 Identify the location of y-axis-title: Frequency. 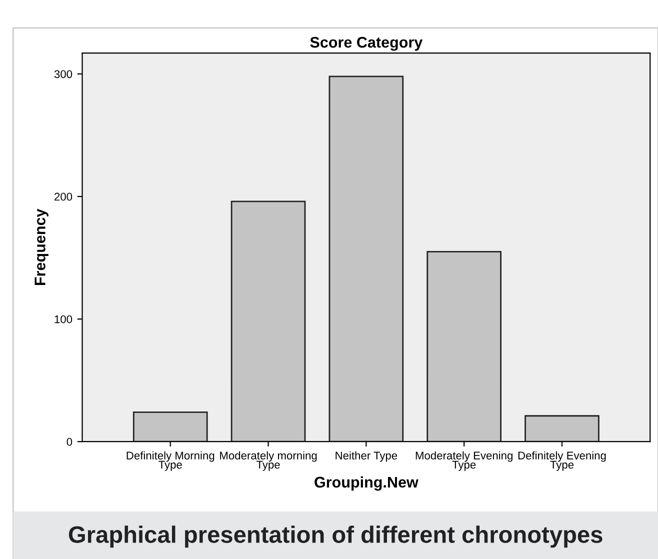
(41, 246).